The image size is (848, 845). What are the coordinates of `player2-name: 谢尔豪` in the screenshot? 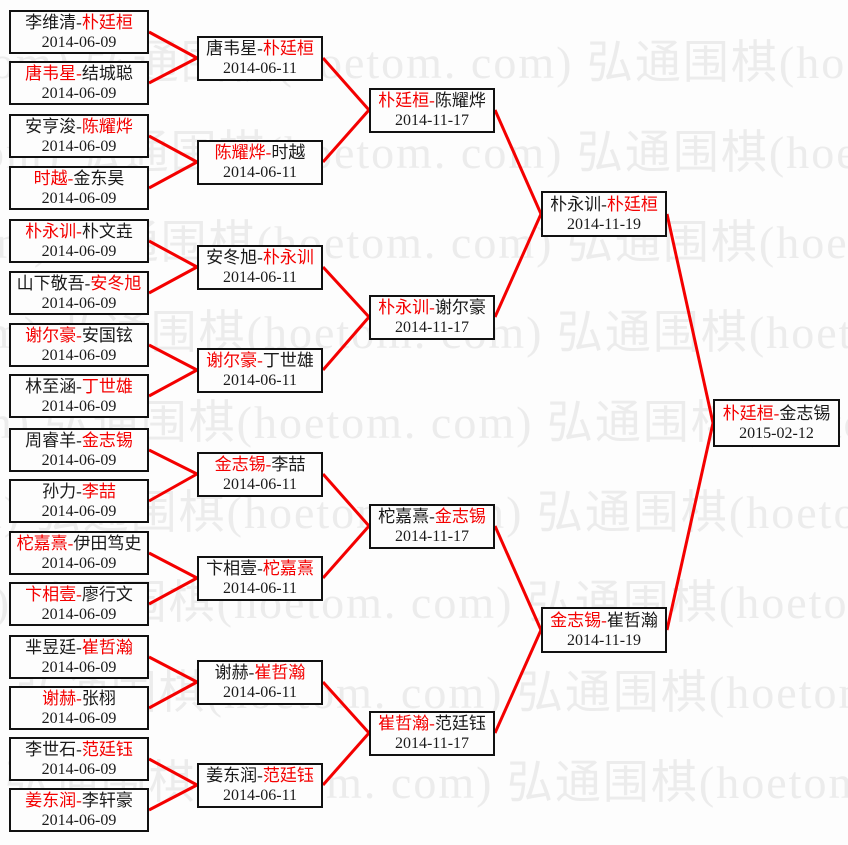 It's located at (460, 307).